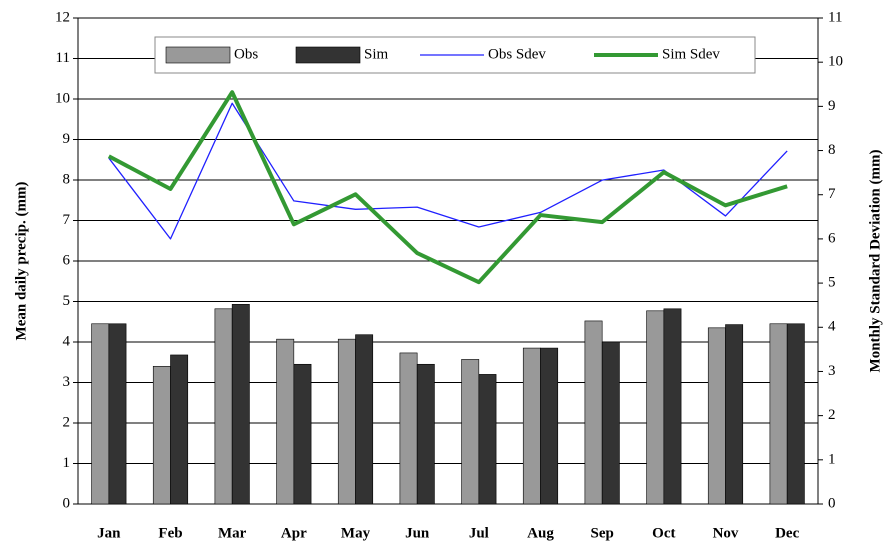  I want to click on x-tick-label: Oct, so click(663, 533).